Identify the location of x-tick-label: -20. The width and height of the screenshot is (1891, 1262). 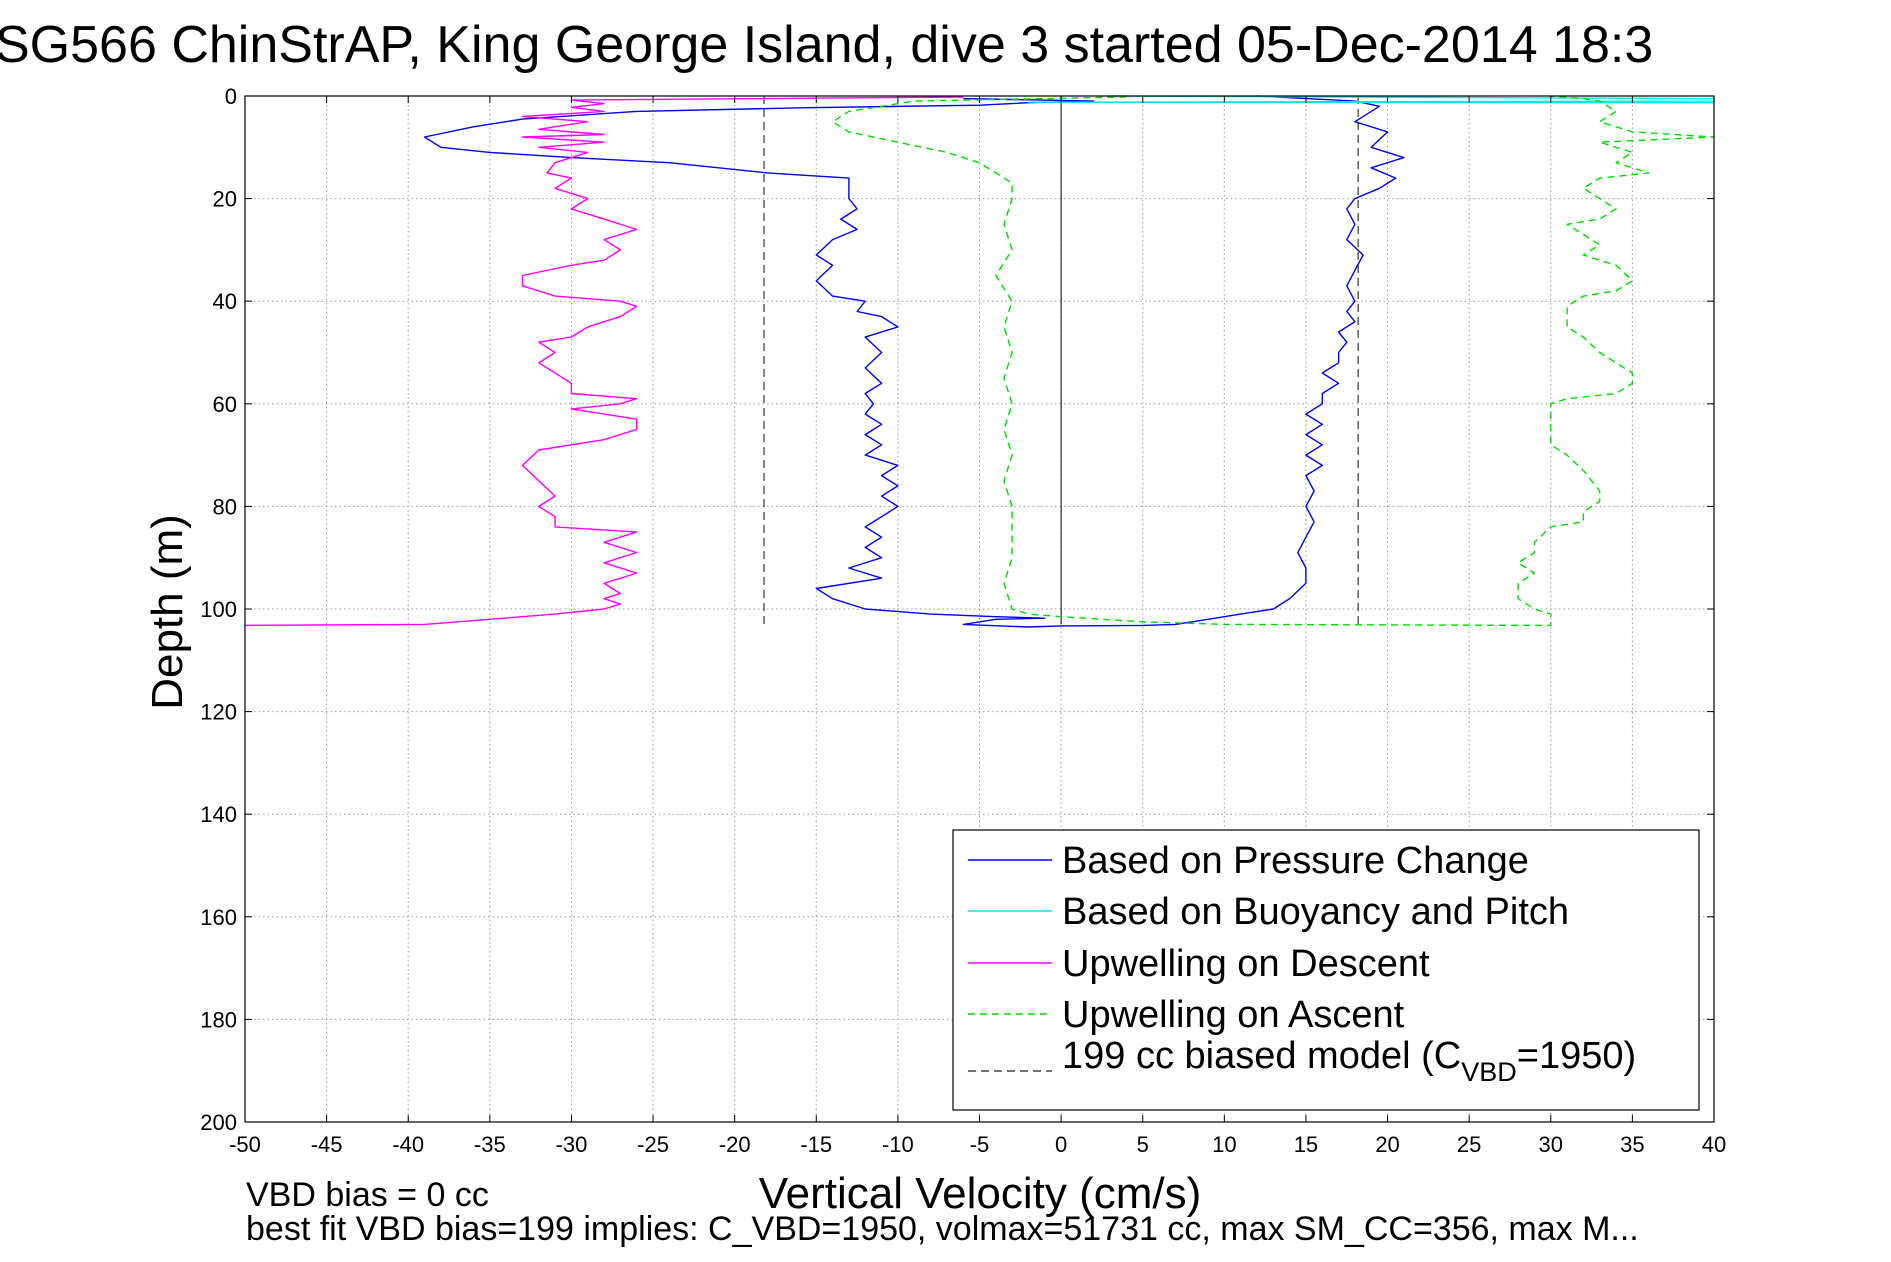
(735, 1144).